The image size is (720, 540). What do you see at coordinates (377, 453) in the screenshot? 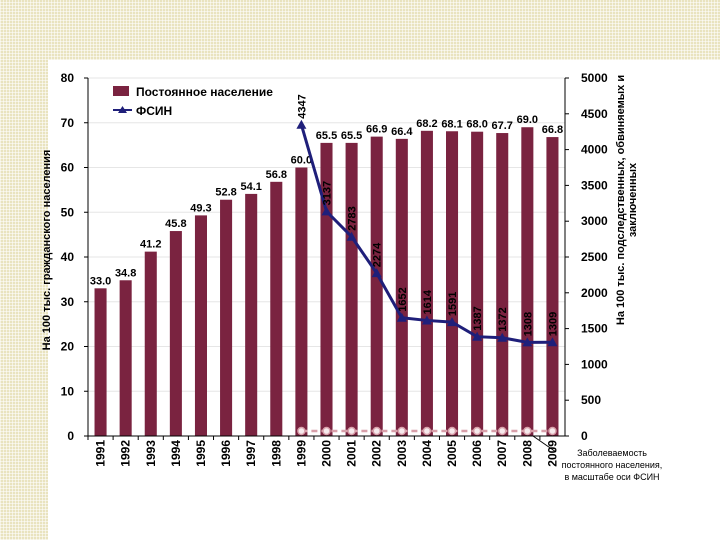
I see `x-tick-label: 2002` at bounding box center [377, 453].